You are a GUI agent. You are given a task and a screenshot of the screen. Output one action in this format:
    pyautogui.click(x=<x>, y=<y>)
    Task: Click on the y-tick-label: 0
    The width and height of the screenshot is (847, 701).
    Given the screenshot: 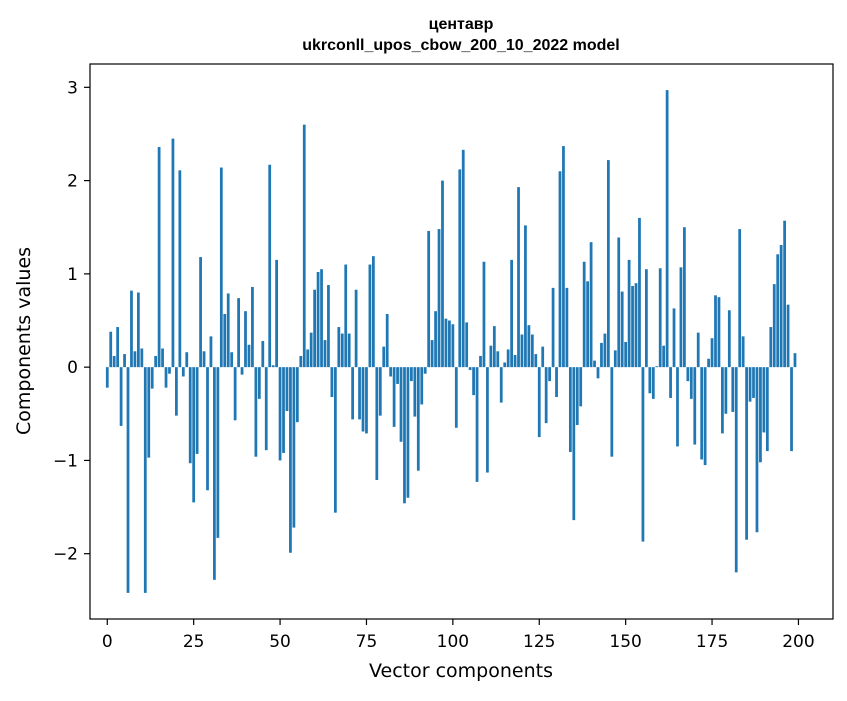 What is the action you would take?
    pyautogui.click(x=72, y=368)
    